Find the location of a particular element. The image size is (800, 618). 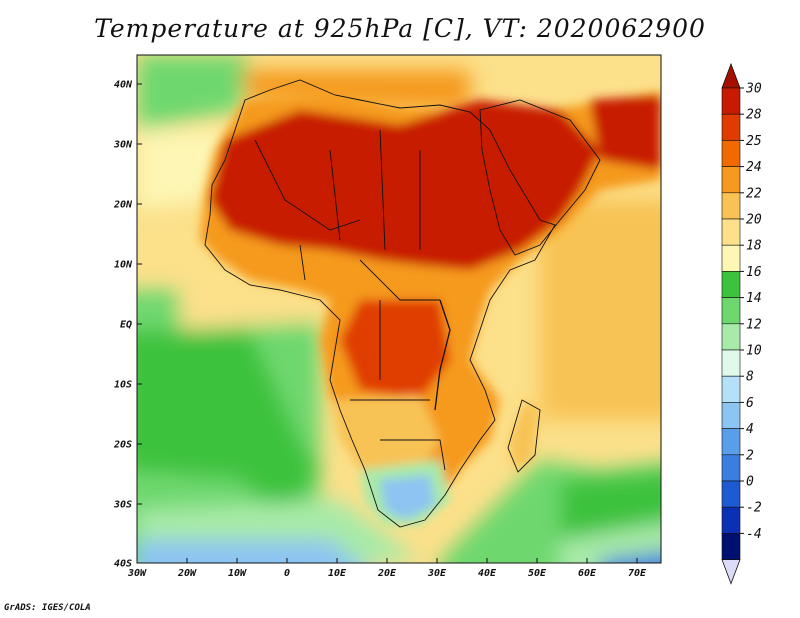

colorbar-label: 14 is located at coordinates (754, 298).